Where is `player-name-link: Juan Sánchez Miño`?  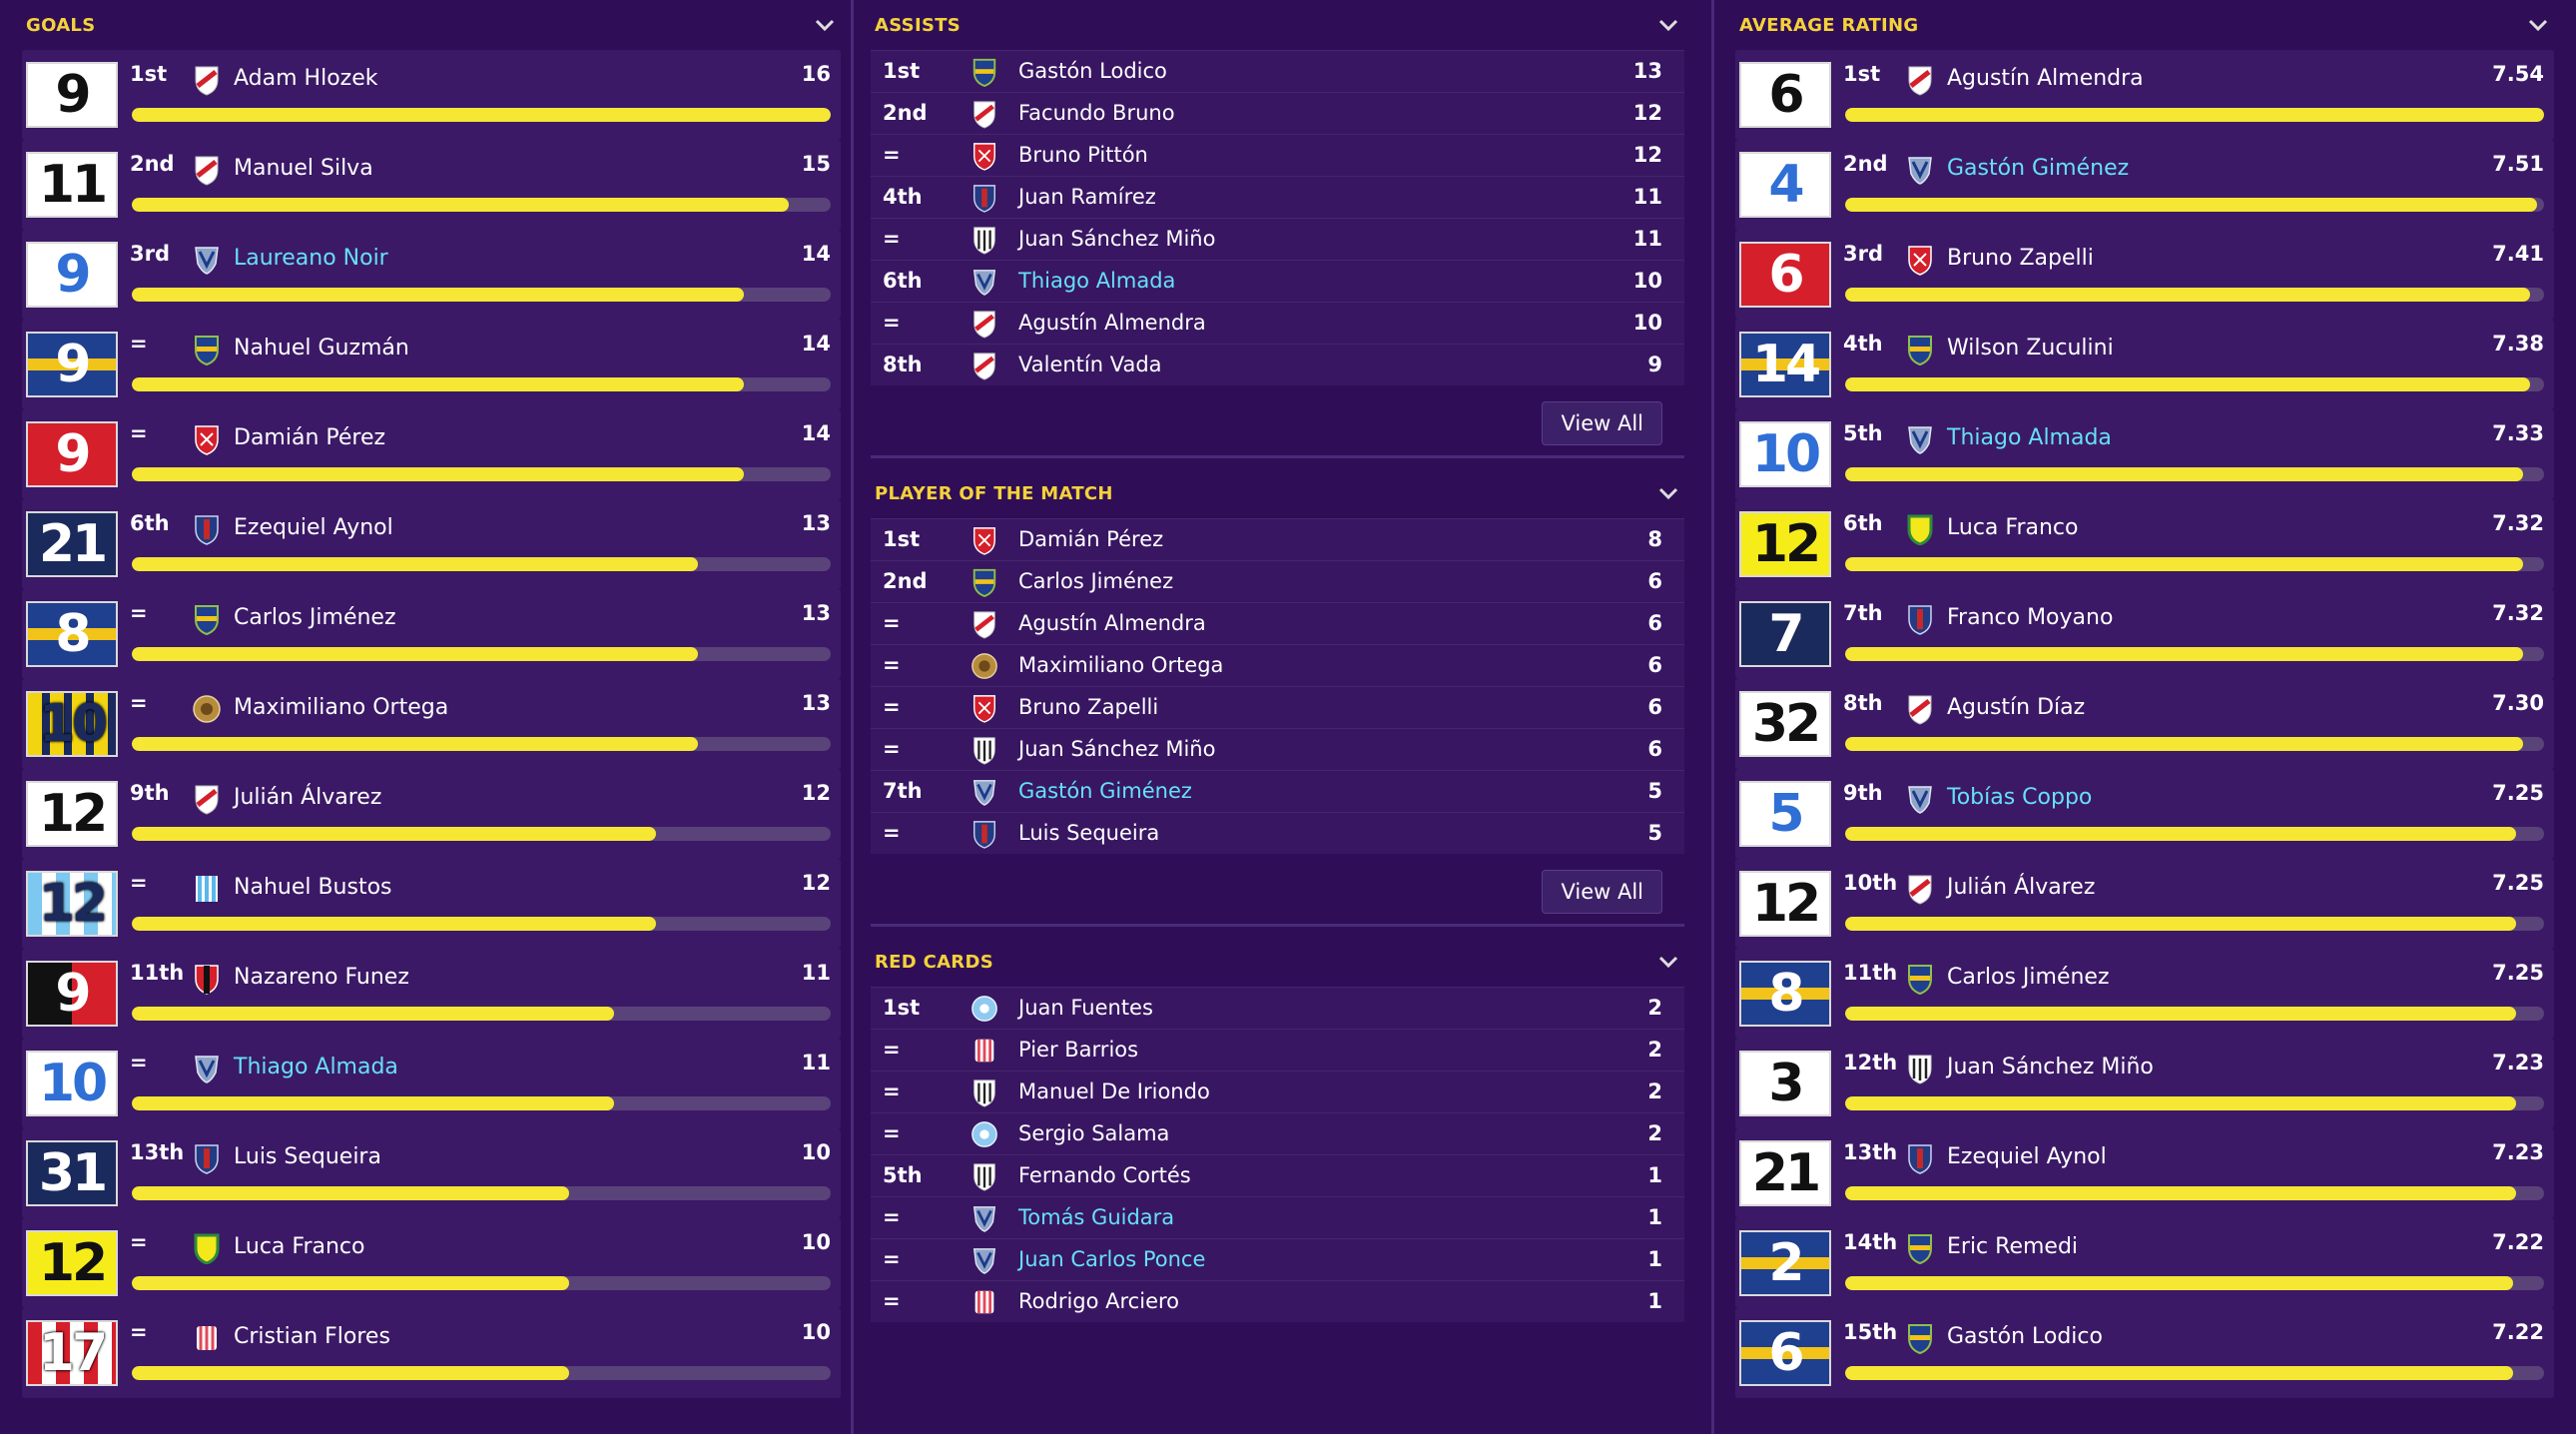 player-name-link: Juan Sánchez Miño is located at coordinates (2050, 1067).